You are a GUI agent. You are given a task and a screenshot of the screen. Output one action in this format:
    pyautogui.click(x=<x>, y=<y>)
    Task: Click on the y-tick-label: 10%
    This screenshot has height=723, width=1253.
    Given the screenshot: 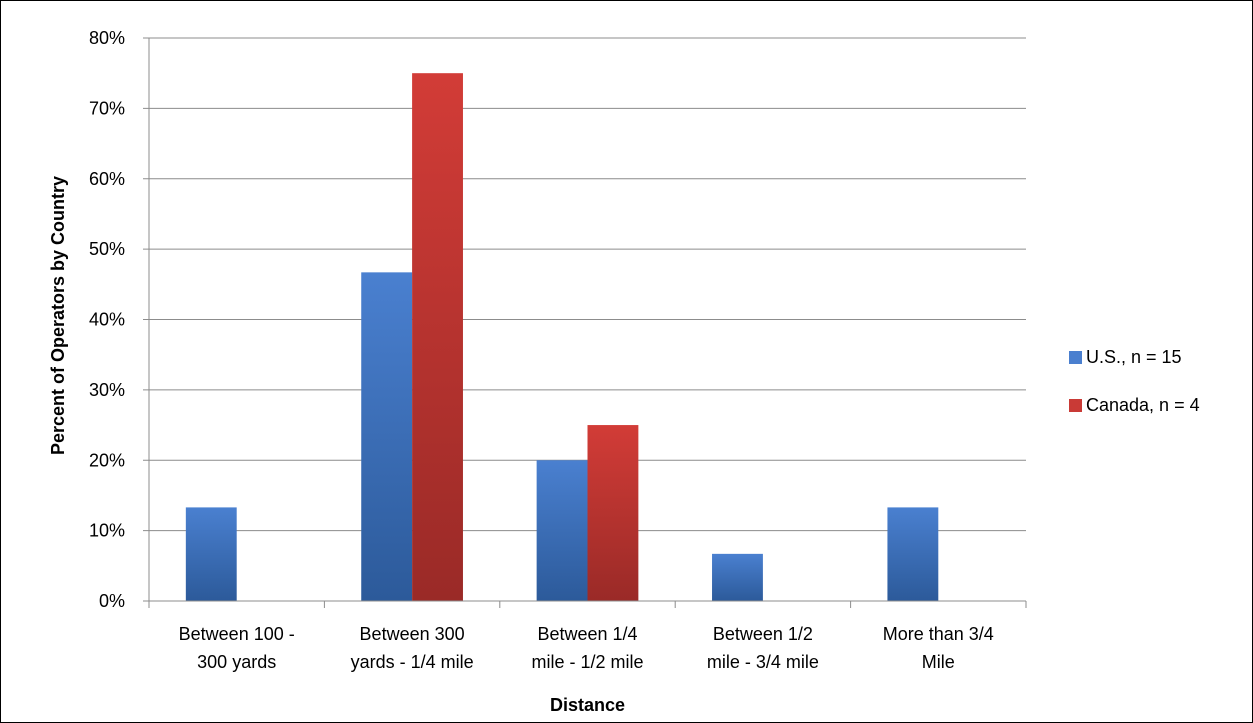 What is the action you would take?
    pyautogui.click(x=107, y=531)
    